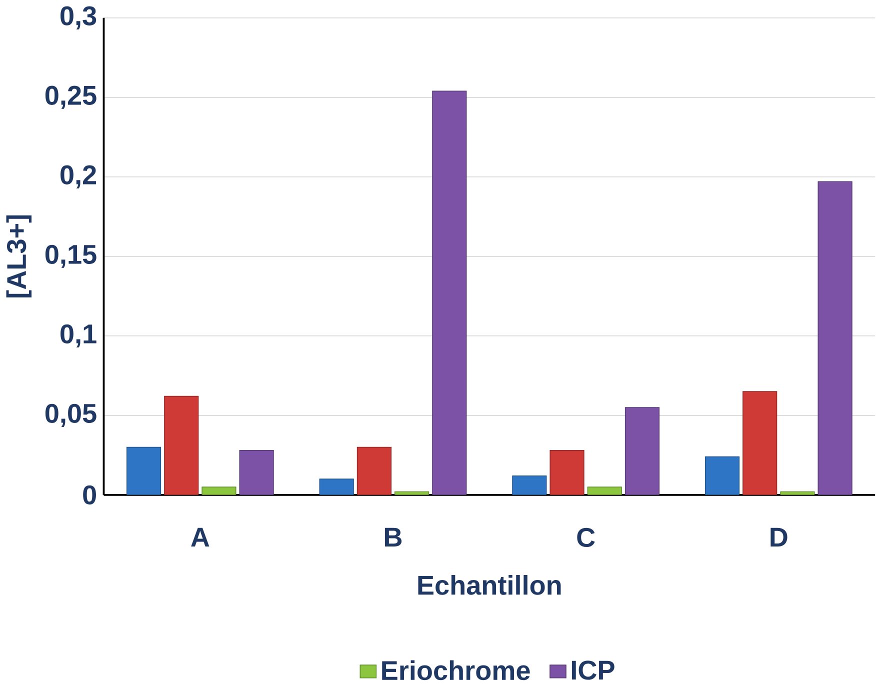 Image resolution: width=876 pixels, height=690 pixels. What do you see at coordinates (78, 18) in the screenshot?
I see `y-tick-label: 0,3` at bounding box center [78, 18].